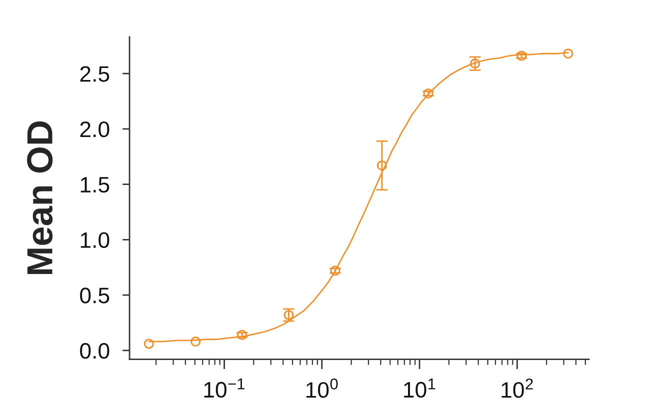 This screenshot has height=413, width=646. Describe the element at coordinates (517, 388) in the screenshot. I see `x-tick-label: 10$^{2}$` at that location.